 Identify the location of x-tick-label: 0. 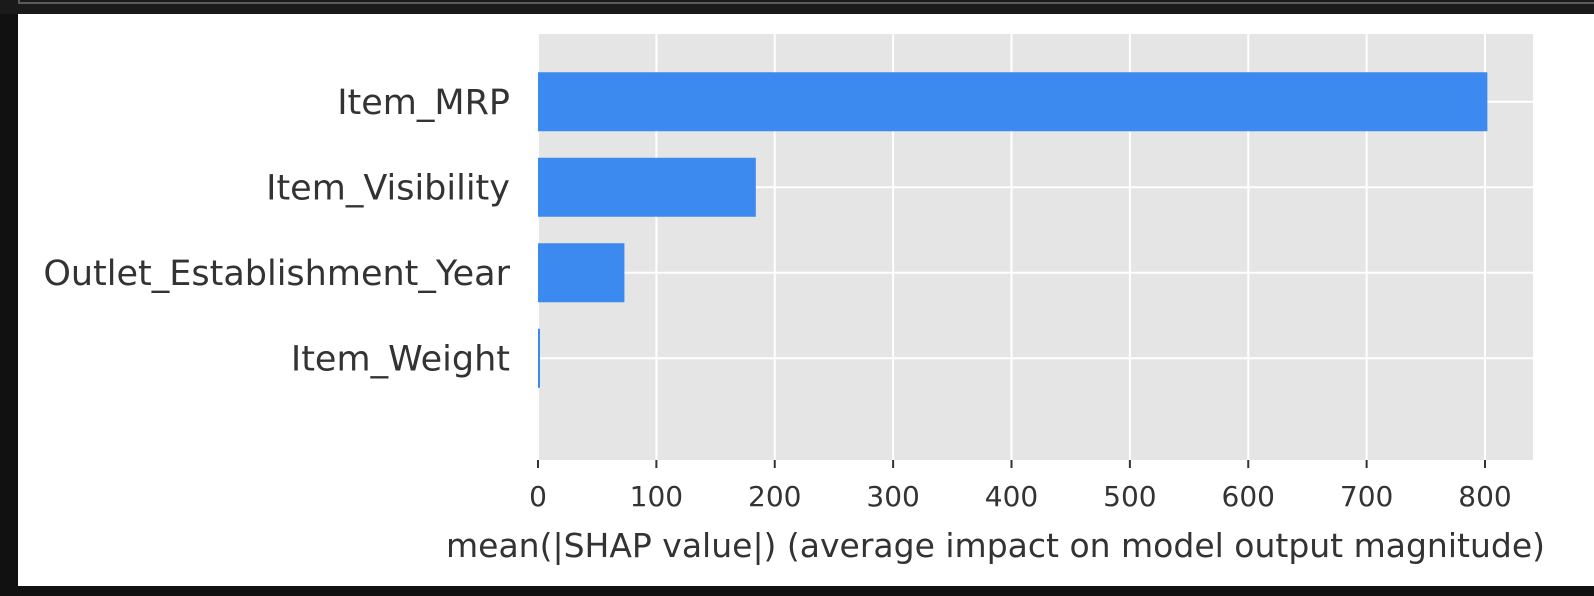
(538, 496).